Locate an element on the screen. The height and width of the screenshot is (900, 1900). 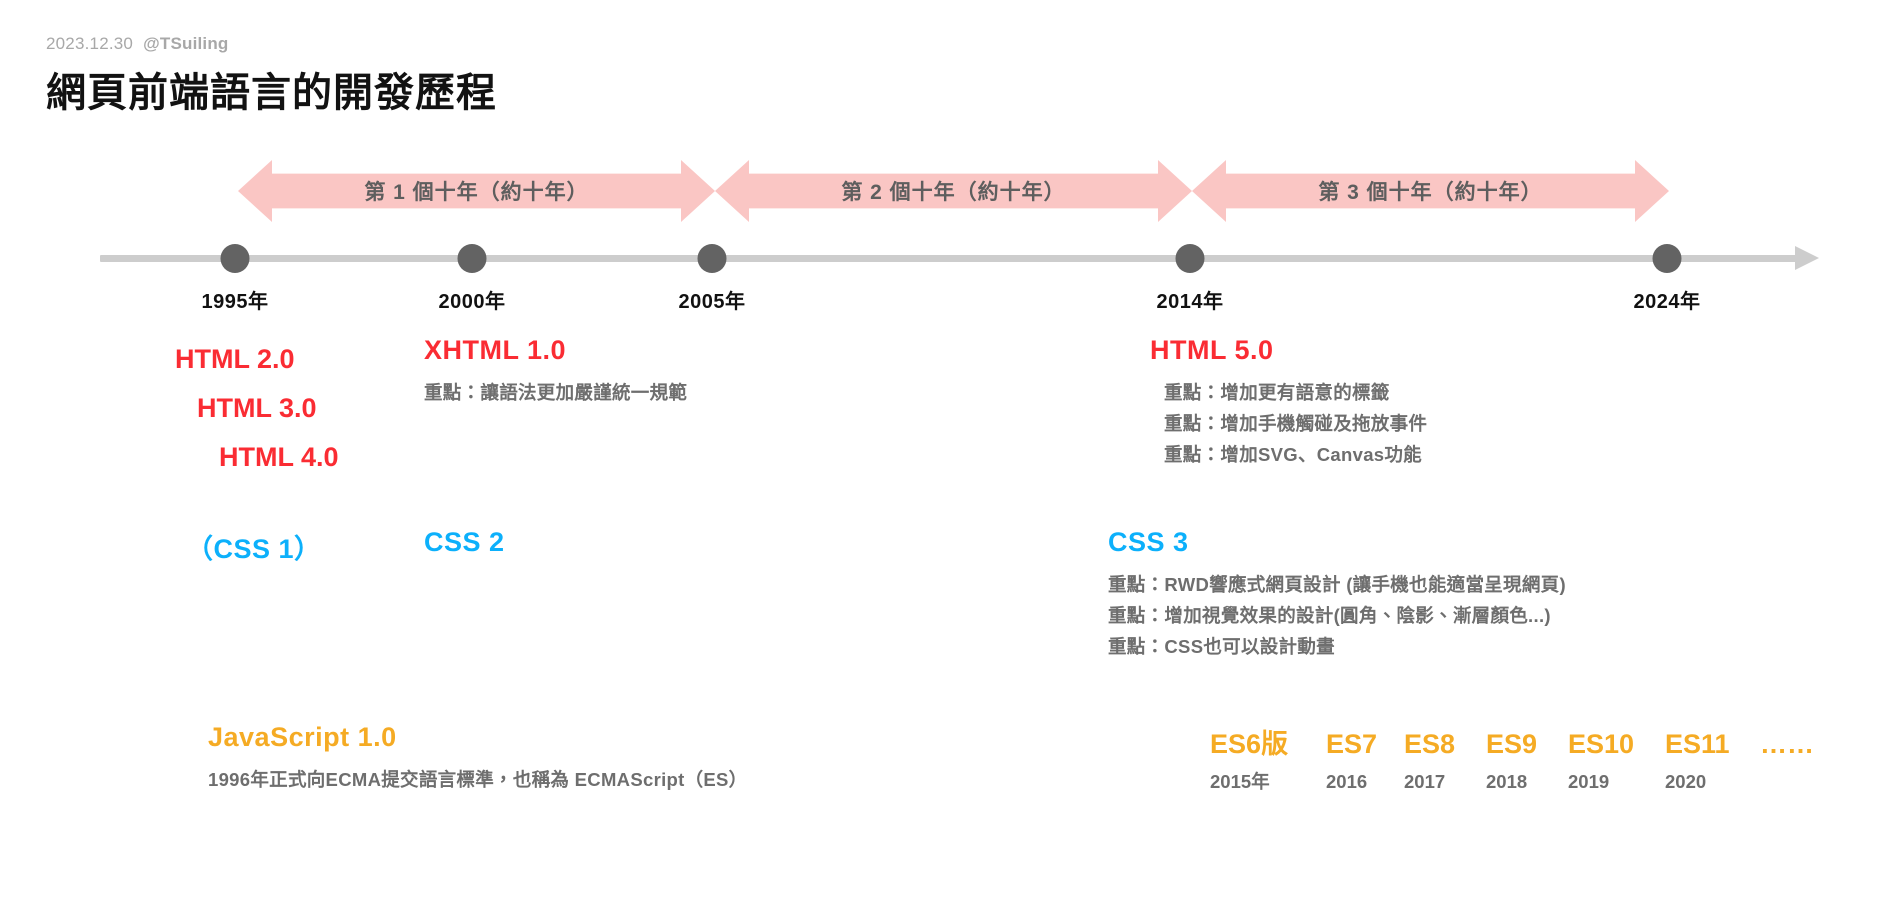
es-year-2018: 2018 is located at coordinates (1507, 781).